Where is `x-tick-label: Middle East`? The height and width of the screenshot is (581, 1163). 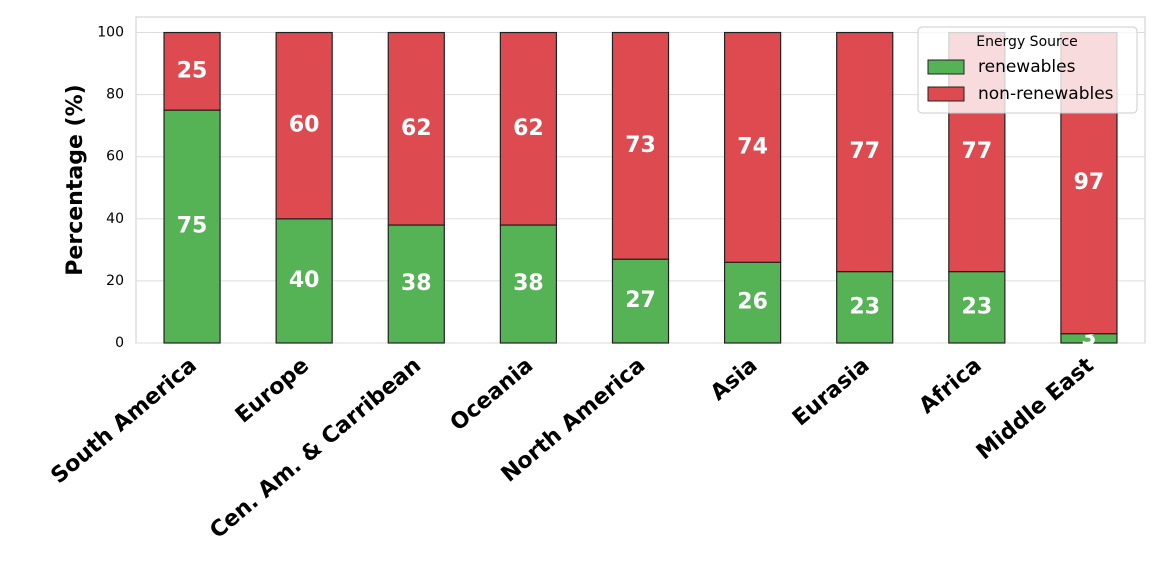 x-tick-label: Middle East is located at coordinates (1035, 409).